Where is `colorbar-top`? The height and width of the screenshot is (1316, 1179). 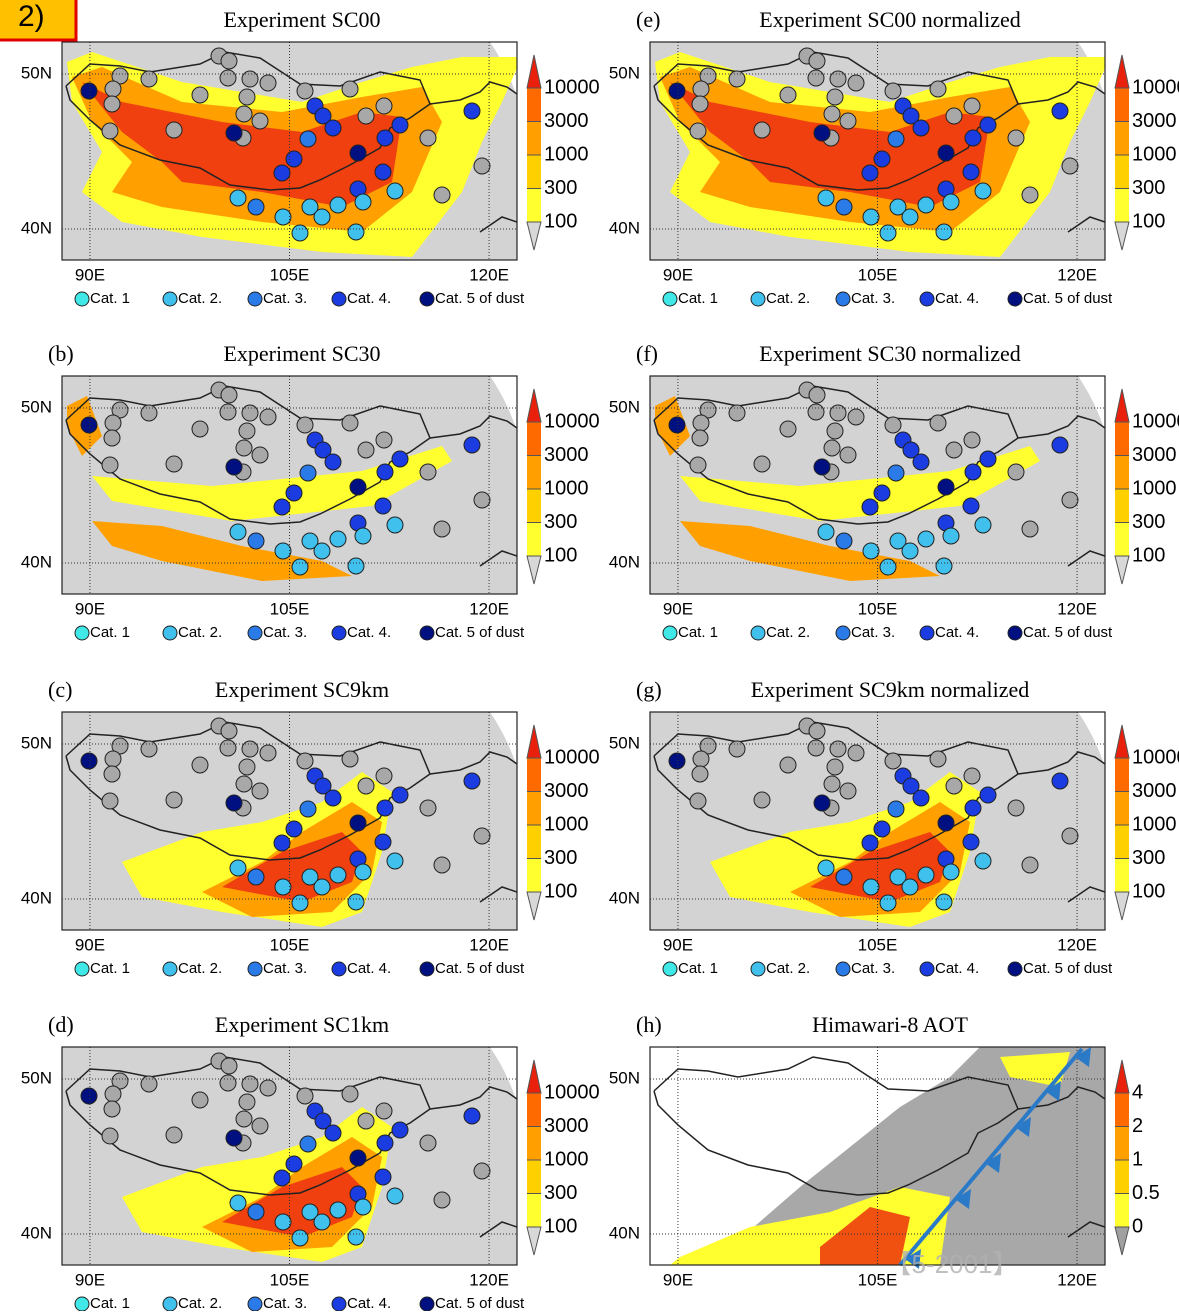
colorbar-top is located at coordinates (1122, 71).